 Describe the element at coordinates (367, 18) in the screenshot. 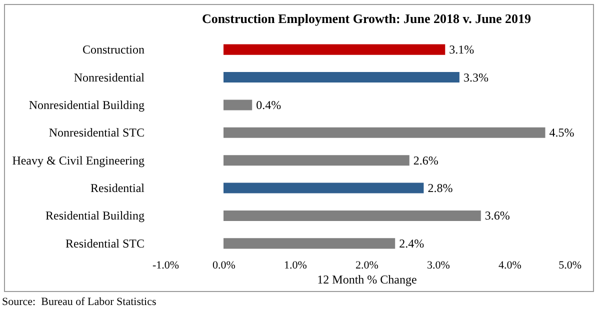

I see `chart-title: Construction Employment Growth: June 2018 v. June 2019` at that location.